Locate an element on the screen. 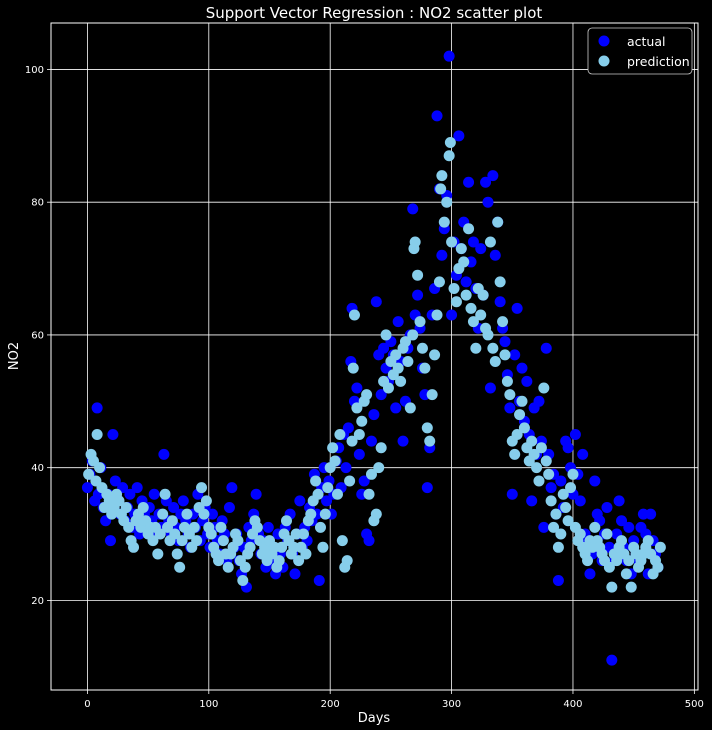  y-tick-label: 80 is located at coordinates (37, 203).